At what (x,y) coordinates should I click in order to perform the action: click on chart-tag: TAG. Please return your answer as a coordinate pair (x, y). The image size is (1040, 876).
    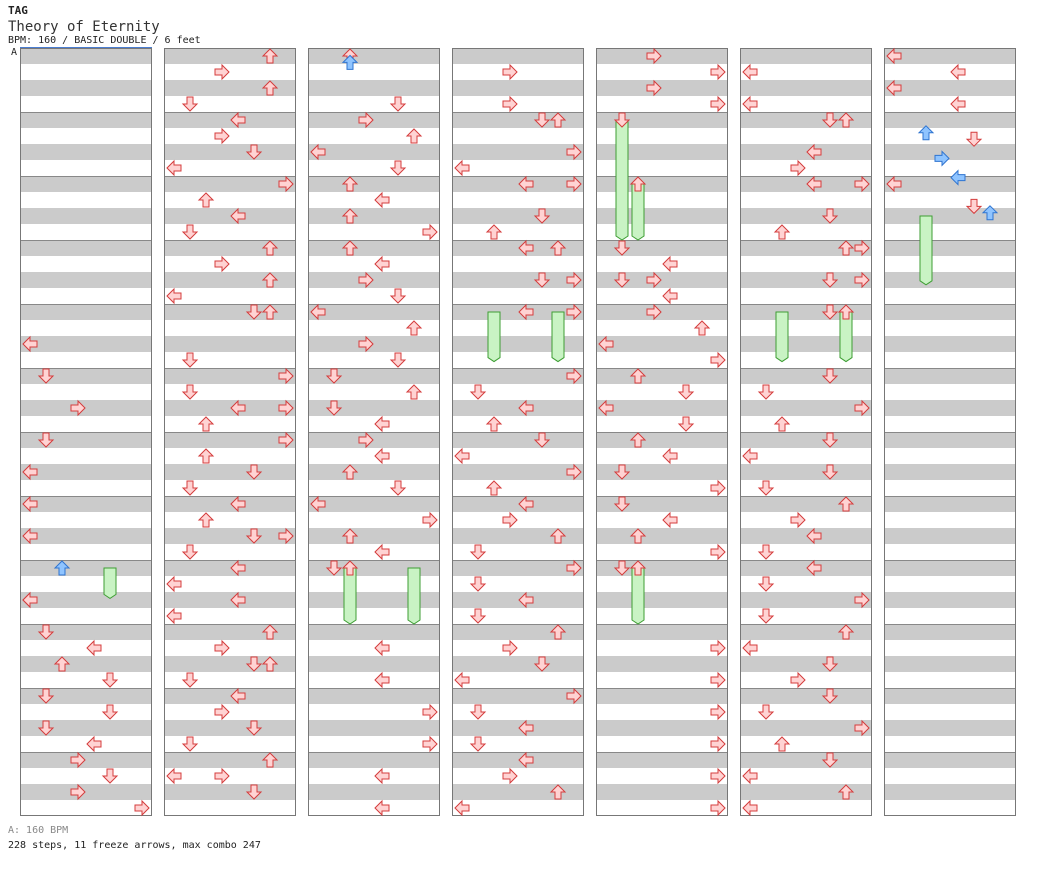
    Looking at the image, I should click on (18, 10).